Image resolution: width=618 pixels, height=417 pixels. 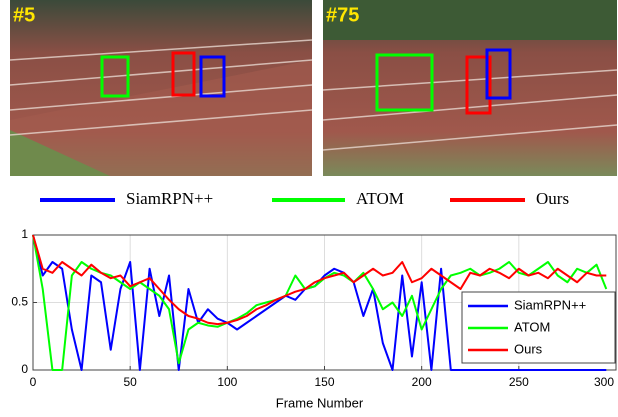 I want to click on x-axis-label: Frame Number, so click(x=320, y=402).